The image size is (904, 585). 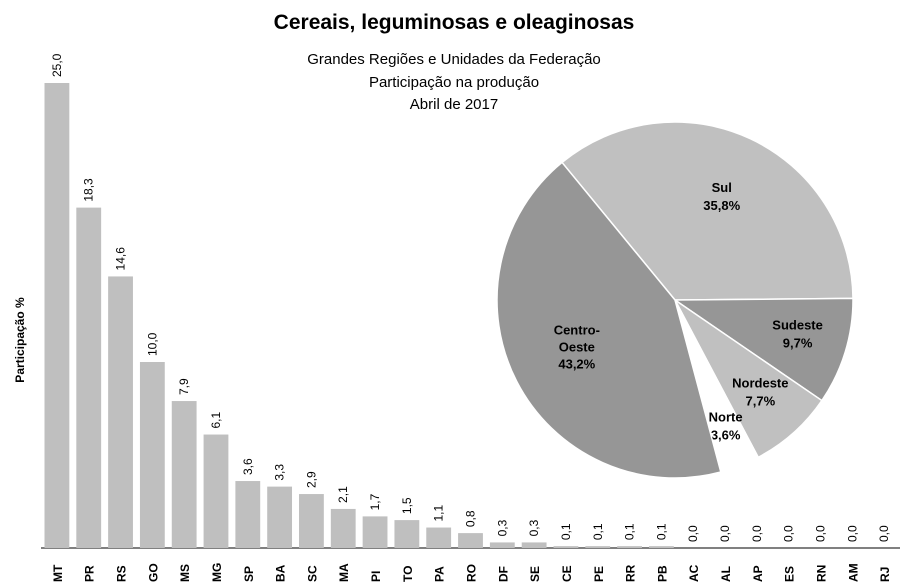 What do you see at coordinates (454, 59) in the screenshot?
I see `subtitle: Grandes Regiões e Unidades da Federação` at bounding box center [454, 59].